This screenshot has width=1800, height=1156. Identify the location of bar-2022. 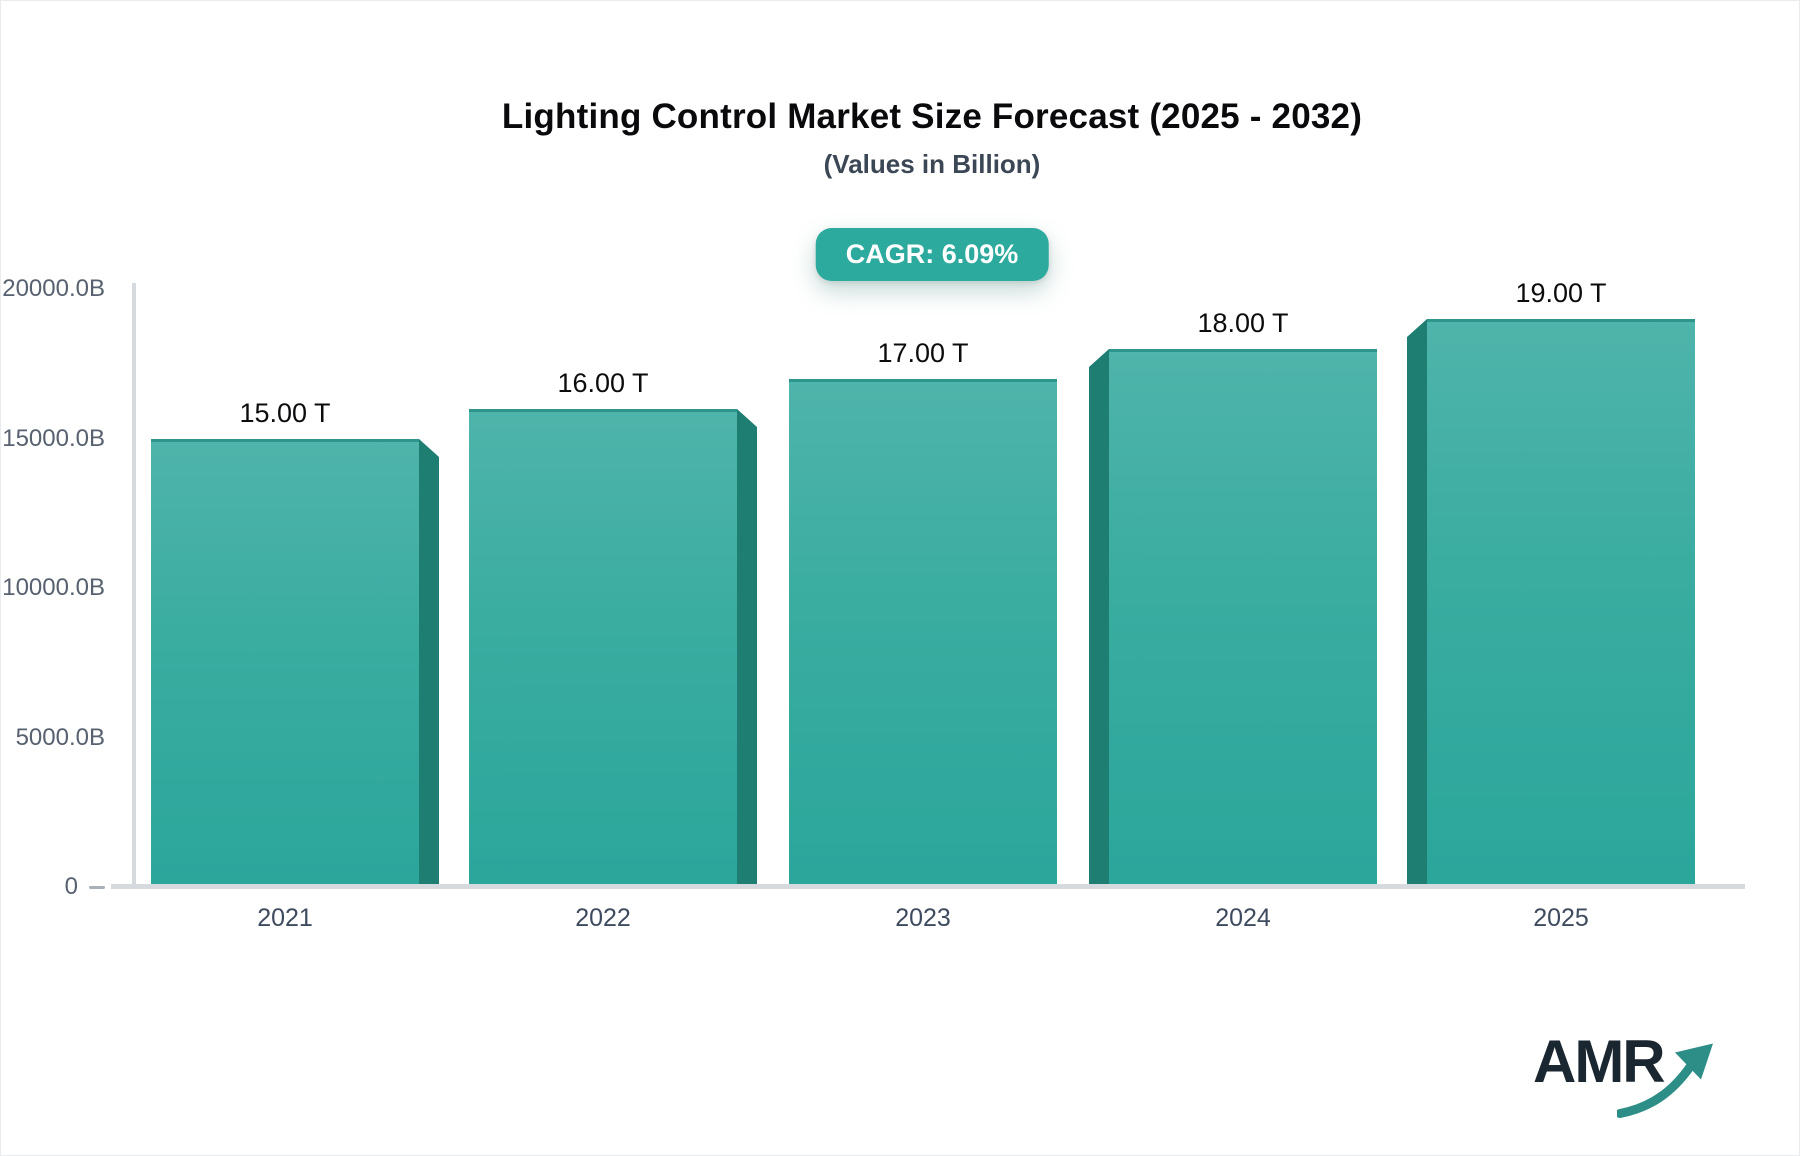
(603, 648).